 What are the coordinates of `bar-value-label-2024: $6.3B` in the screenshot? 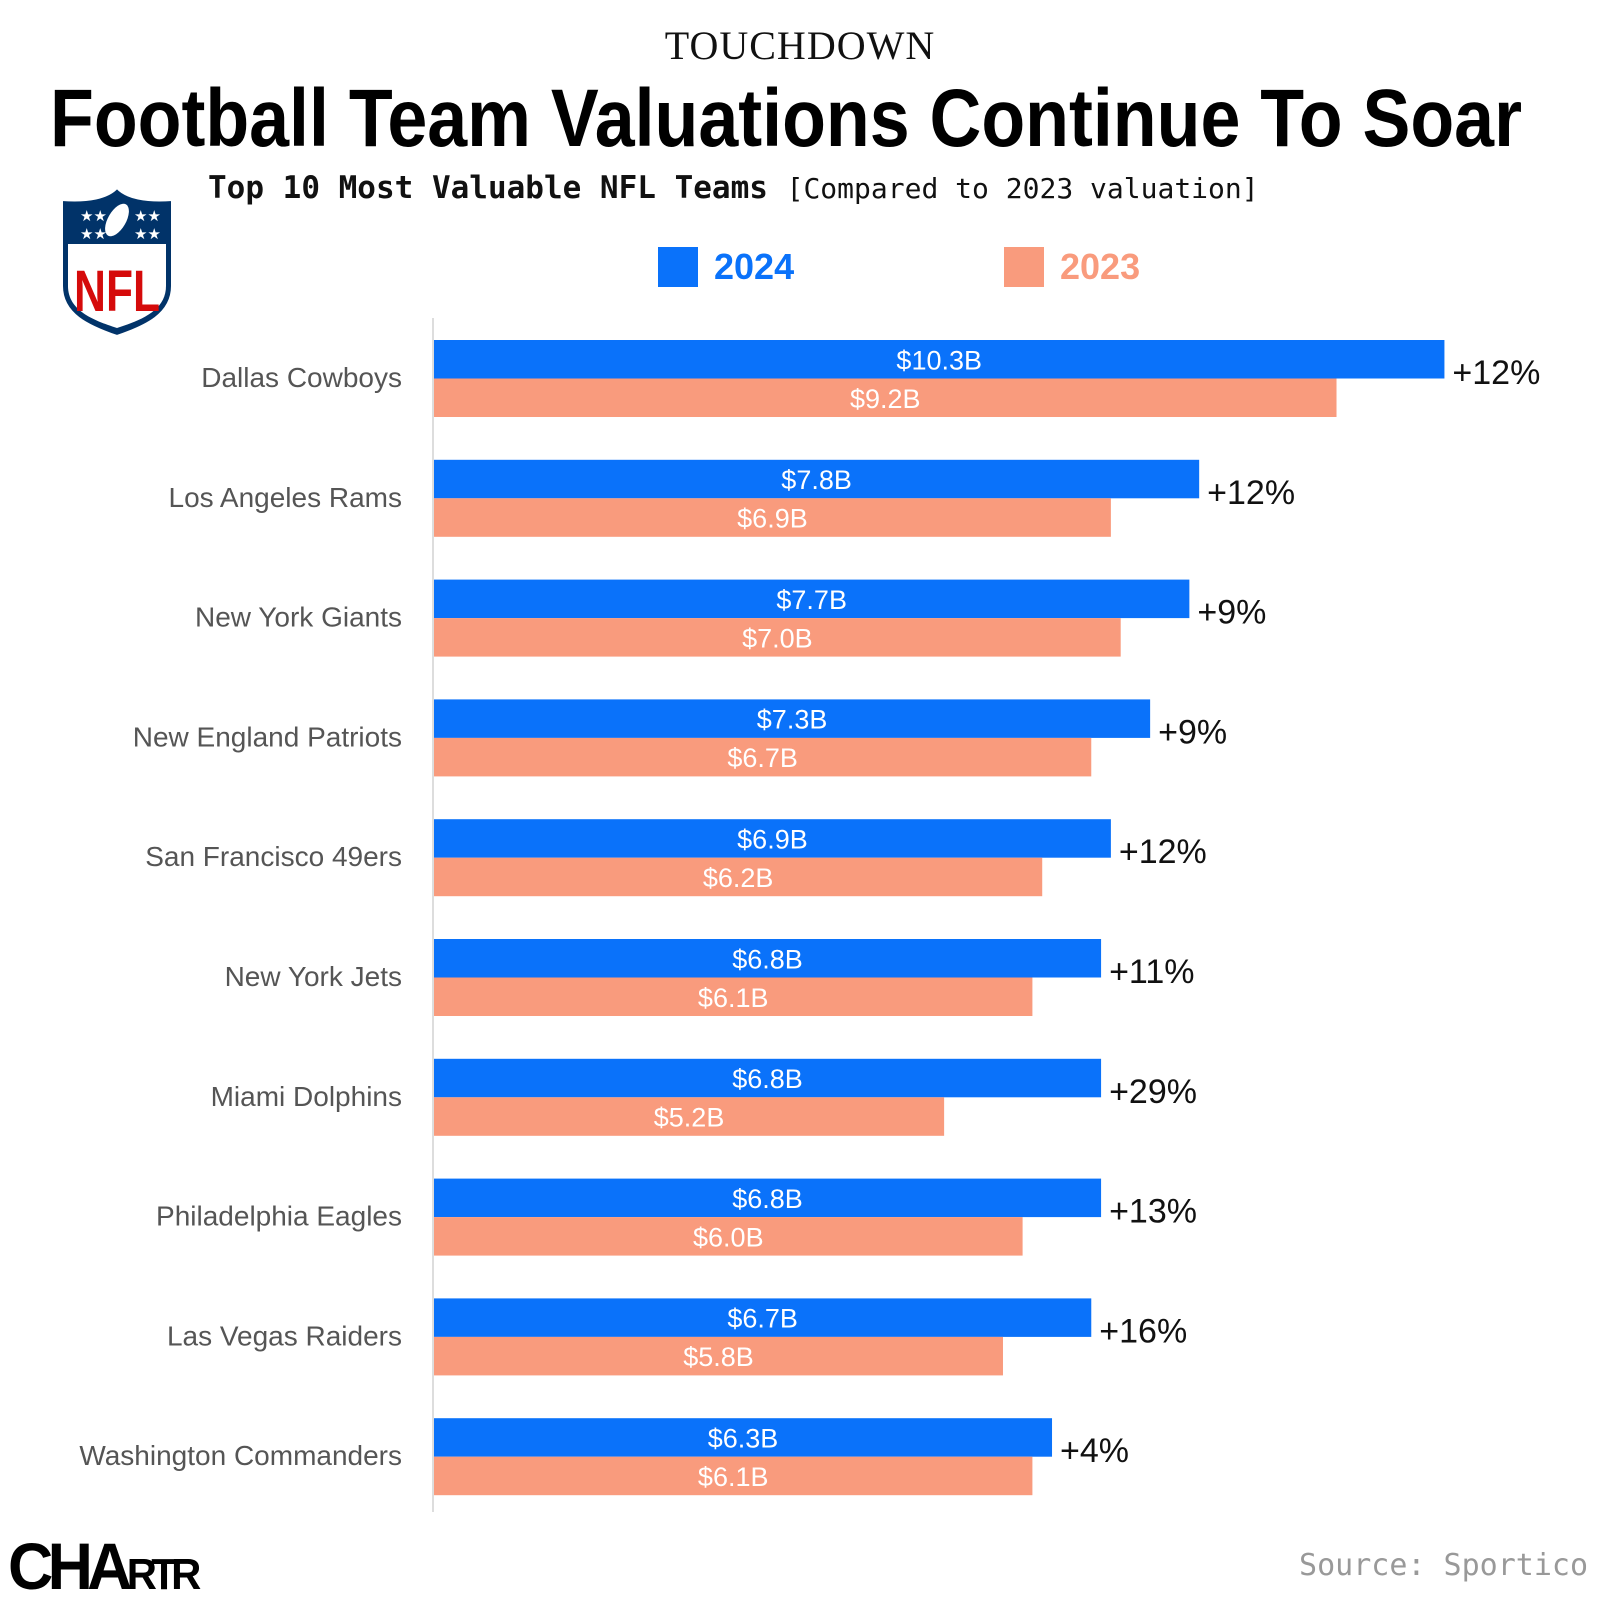 It's located at (743, 1438).